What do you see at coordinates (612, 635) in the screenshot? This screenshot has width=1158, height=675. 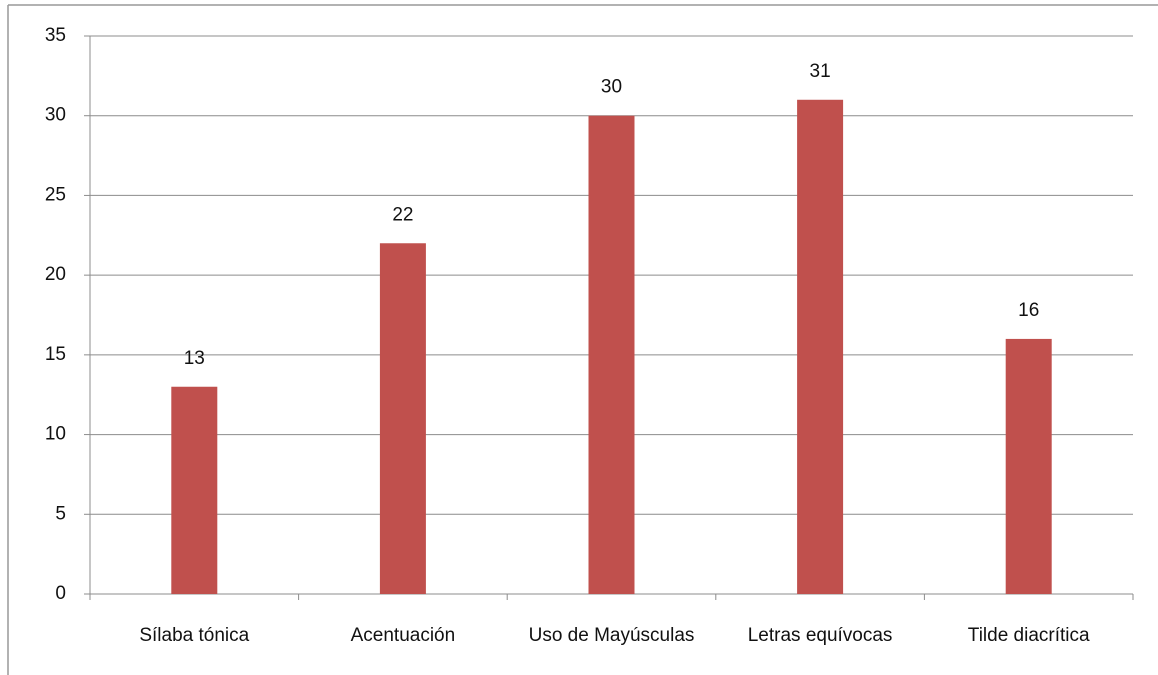 I see `x-tick-label: Uso de Mayúsculas` at bounding box center [612, 635].